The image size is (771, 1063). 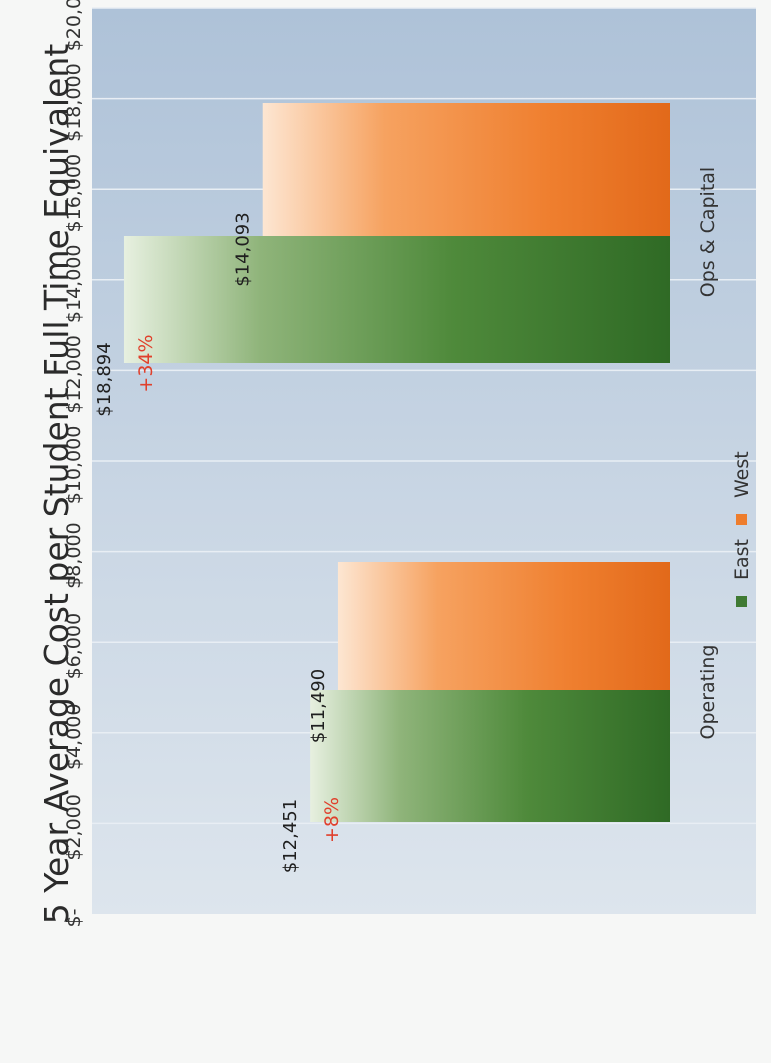 What do you see at coordinates (74, 646) in the screenshot?
I see `y-tick-label-3: $6,000` at bounding box center [74, 646].